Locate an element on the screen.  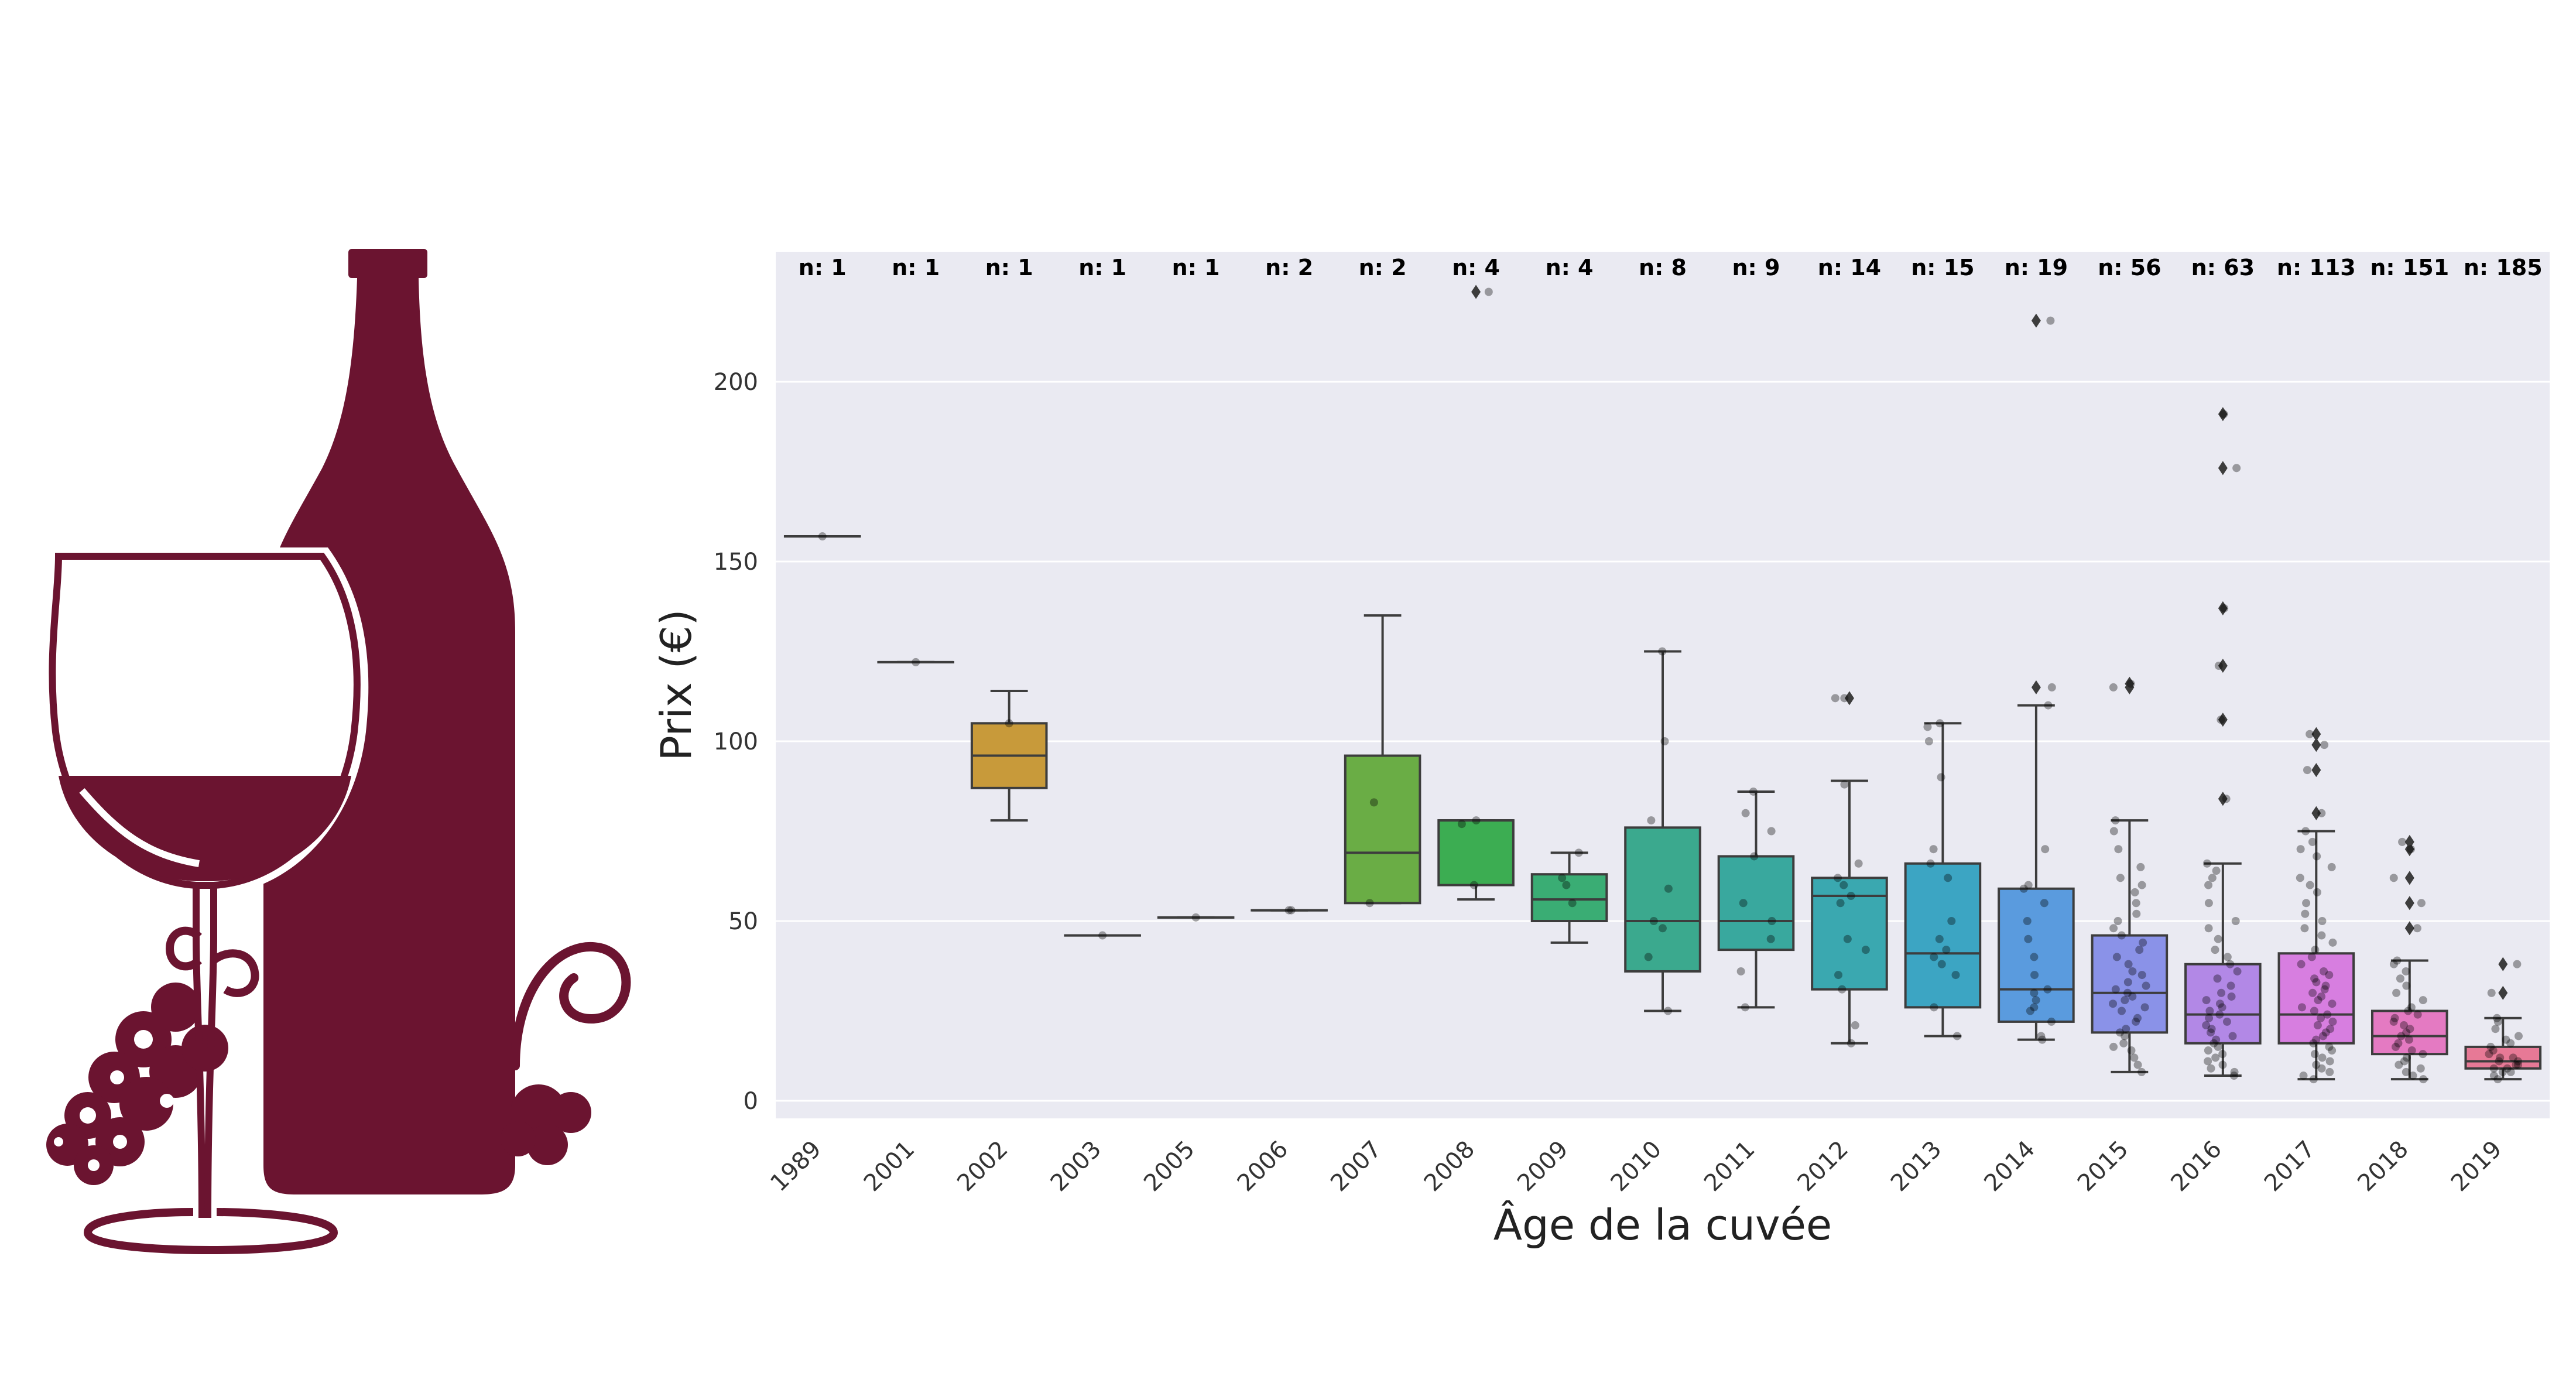
x-tick-label: 2011 is located at coordinates (1729, 1166).